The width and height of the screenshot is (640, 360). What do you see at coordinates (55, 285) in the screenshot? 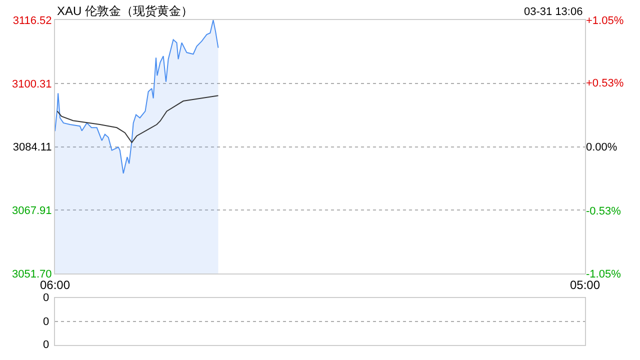
I see `x-tick-label: 06:00` at bounding box center [55, 285].